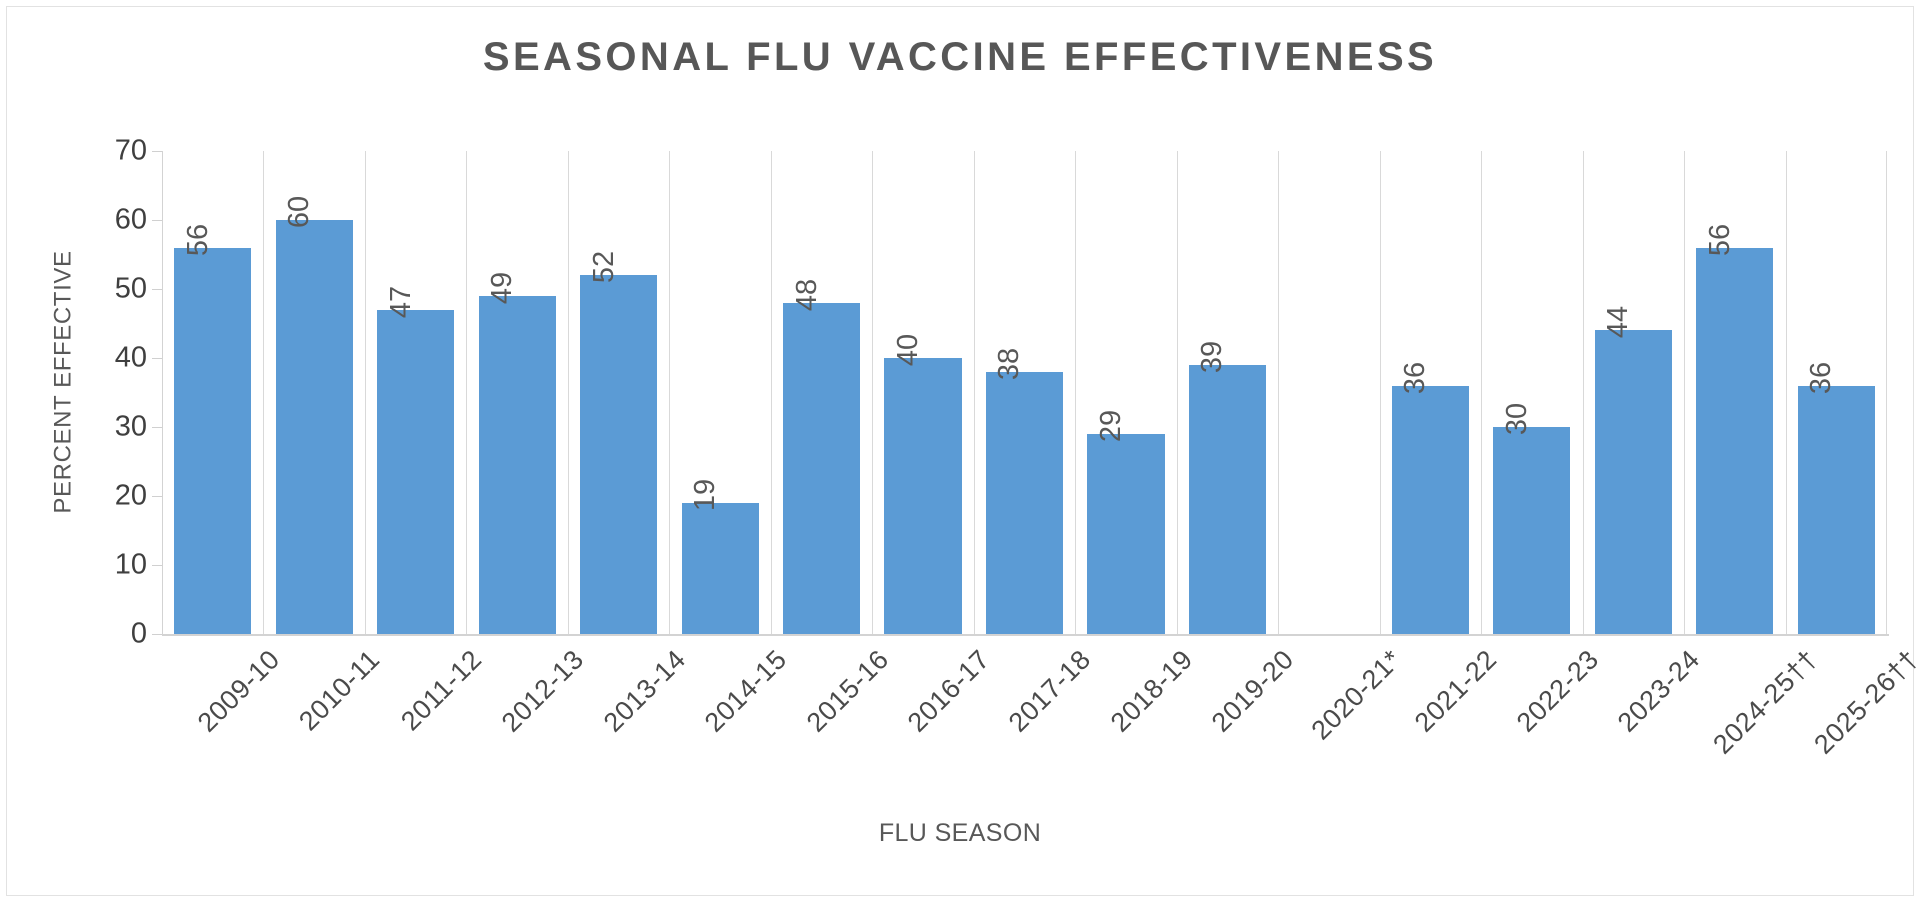  I want to click on x-axis-label-slot: 2017-18, so click(1035, 720).